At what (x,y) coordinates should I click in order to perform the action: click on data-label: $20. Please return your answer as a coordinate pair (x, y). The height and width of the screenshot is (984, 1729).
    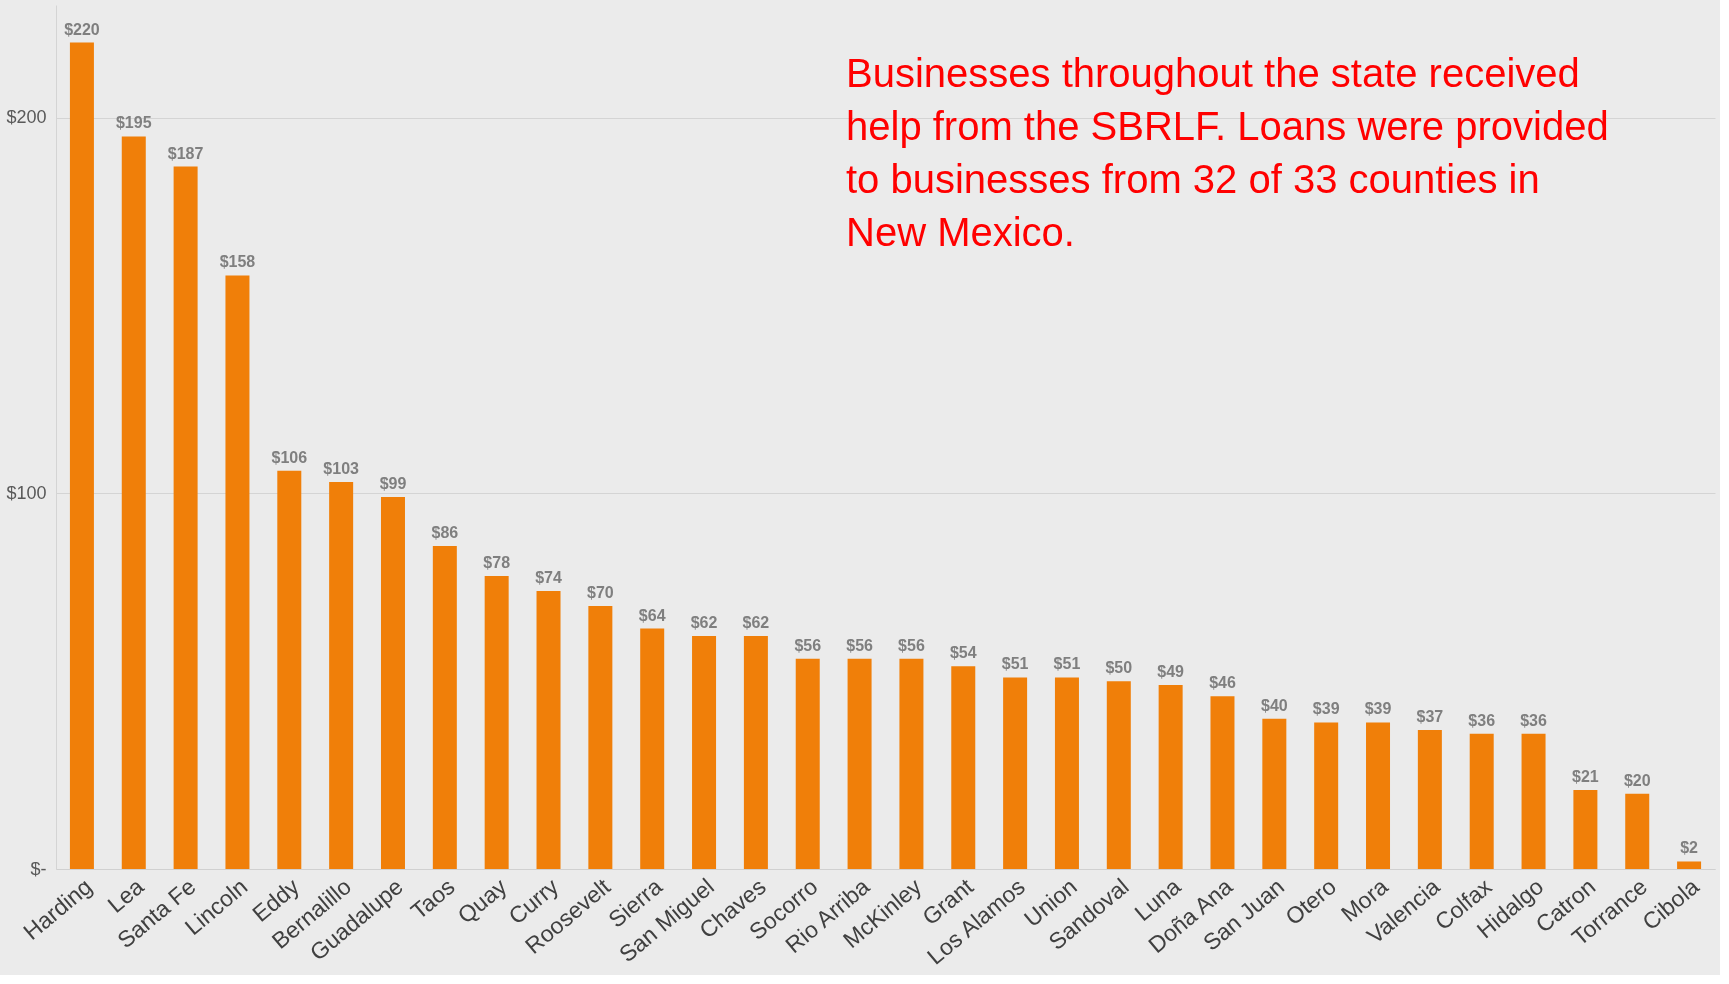
    Looking at the image, I should click on (1637, 780).